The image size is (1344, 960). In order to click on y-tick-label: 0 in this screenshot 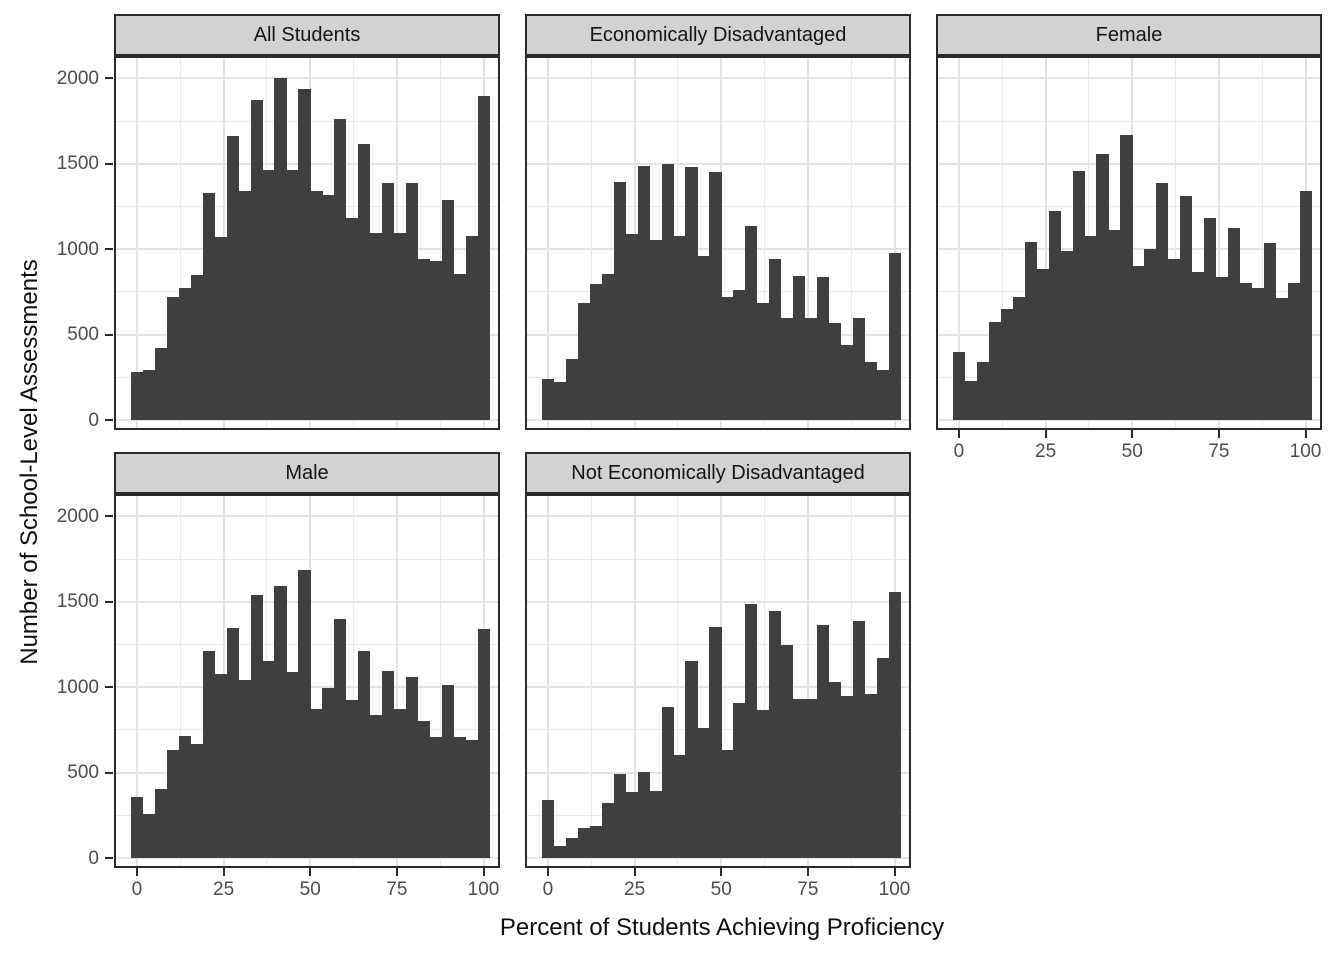, I will do `click(93, 420)`.